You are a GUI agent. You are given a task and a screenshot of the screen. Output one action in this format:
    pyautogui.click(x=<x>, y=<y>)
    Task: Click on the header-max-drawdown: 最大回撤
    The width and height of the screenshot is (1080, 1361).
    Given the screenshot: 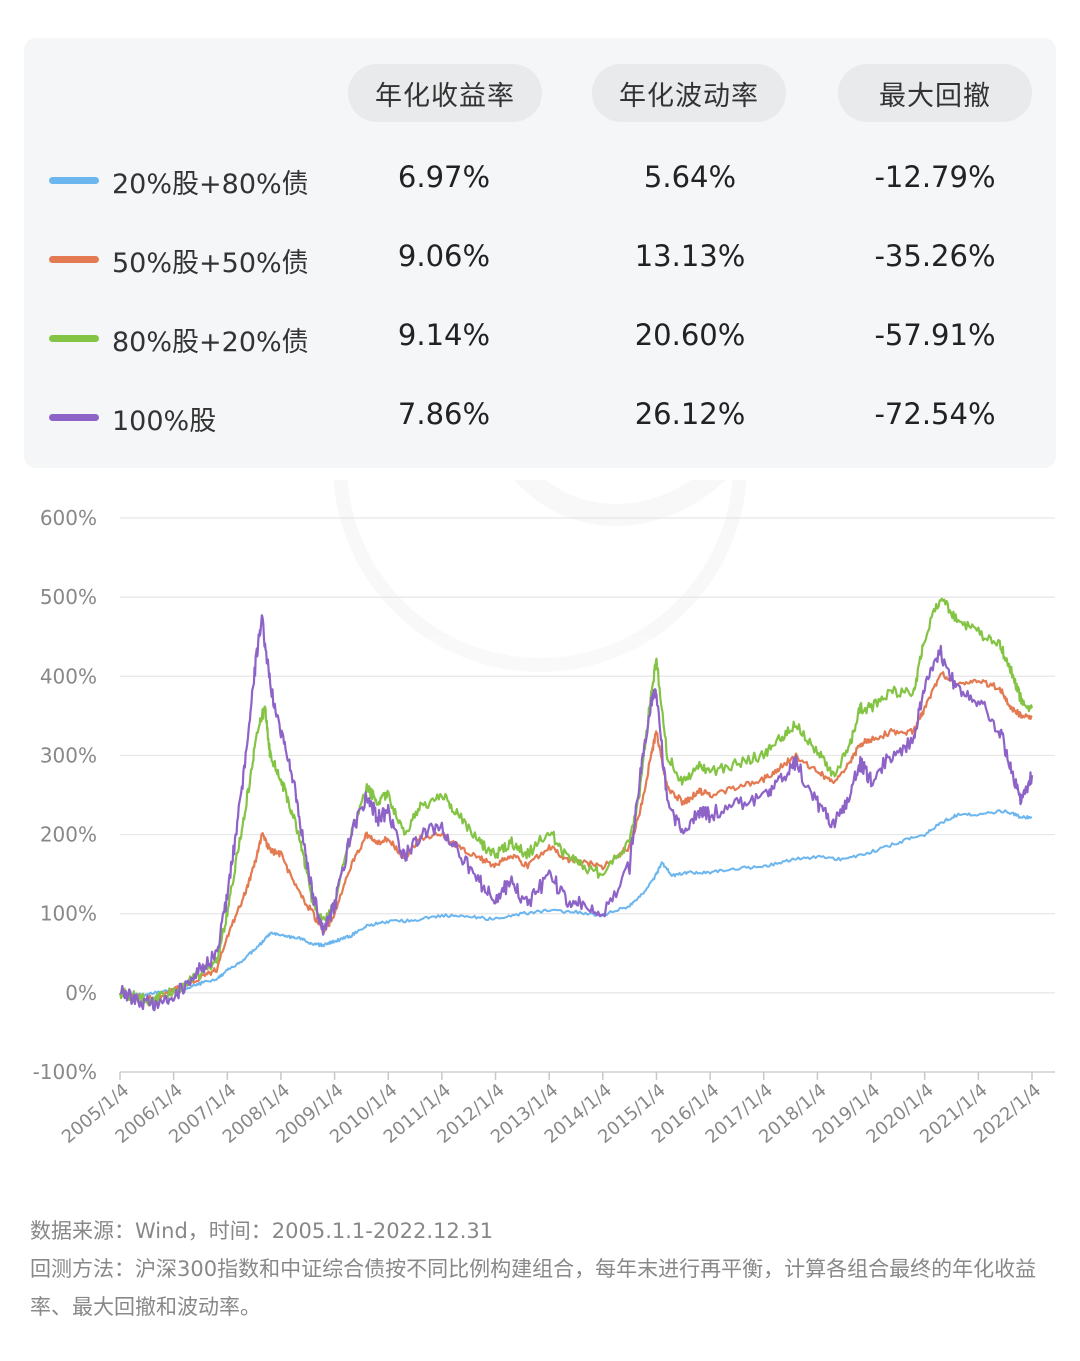 What is the action you would take?
    pyautogui.click(x=935, y=93)
    